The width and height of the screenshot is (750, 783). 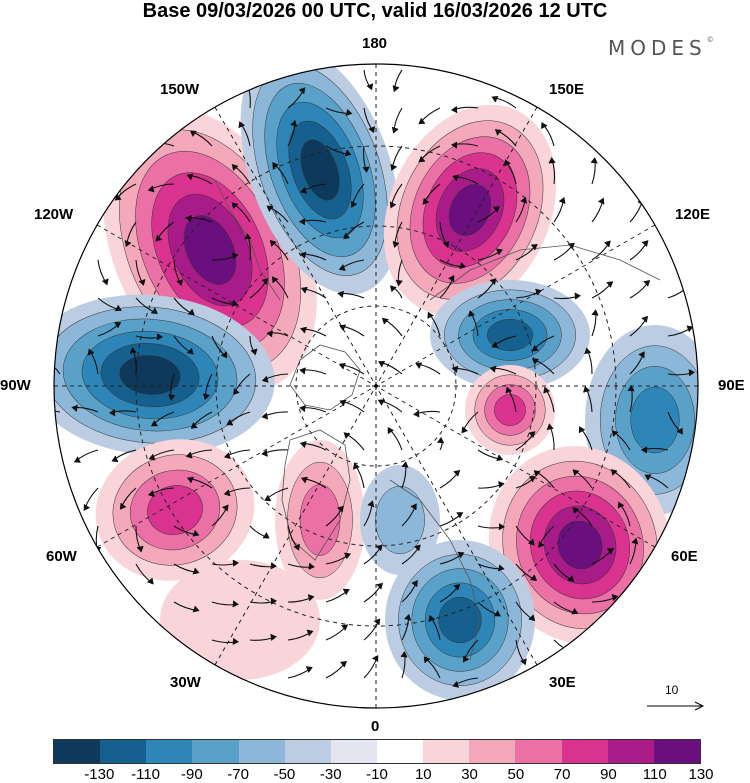 I want to click on colorbar-tick-label: 50, so click(x=516, y=774).